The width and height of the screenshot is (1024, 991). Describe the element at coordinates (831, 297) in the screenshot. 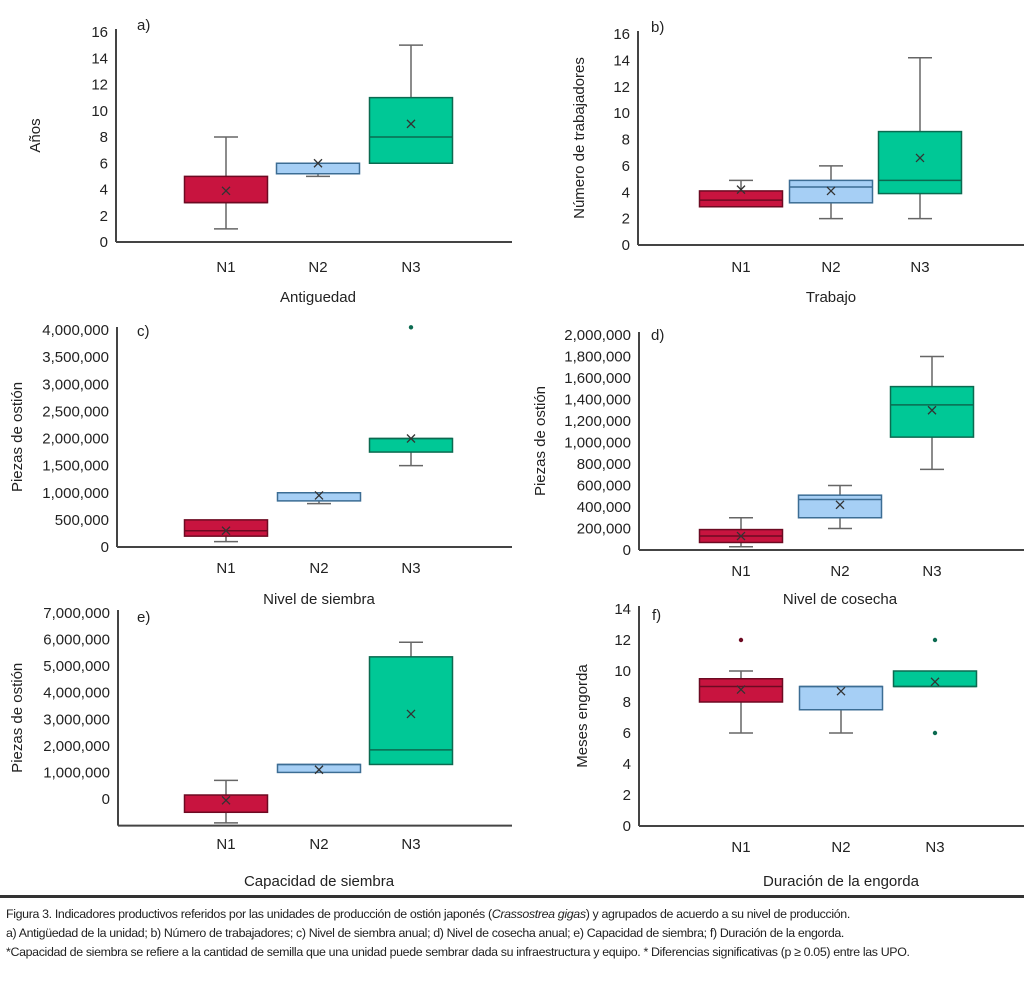

I see `x-axis-label: Trabajo` at that location.